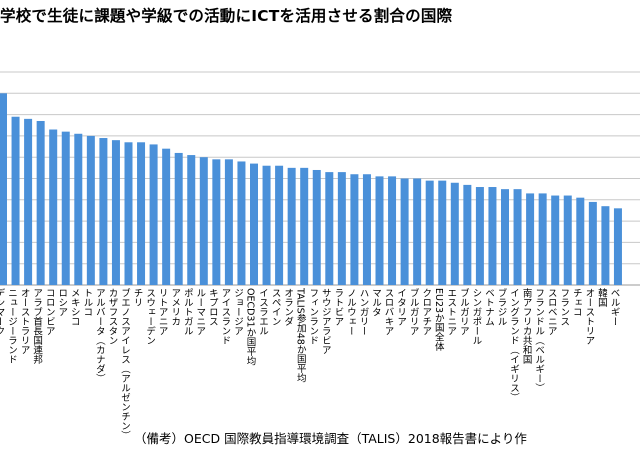  I want to click on tick-label: アメリカ, so click(174, 307).